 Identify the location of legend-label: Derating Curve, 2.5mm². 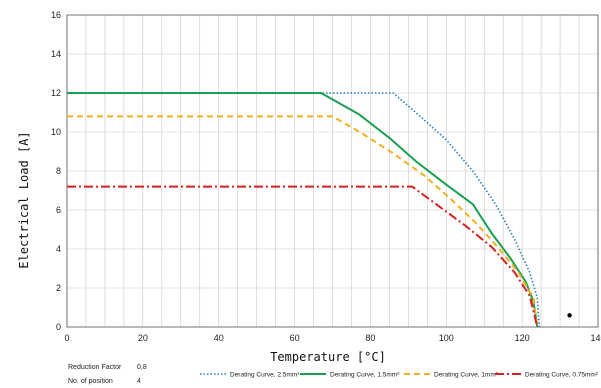
(265, 375).